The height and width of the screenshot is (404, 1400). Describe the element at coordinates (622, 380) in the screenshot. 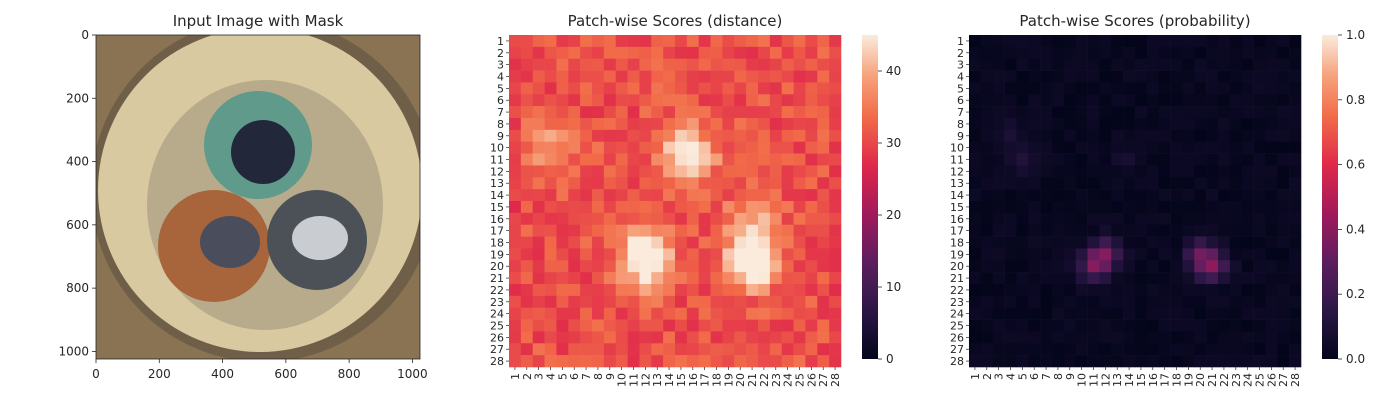

I see `distance-heatmap-xtick-label: 10` at that location.